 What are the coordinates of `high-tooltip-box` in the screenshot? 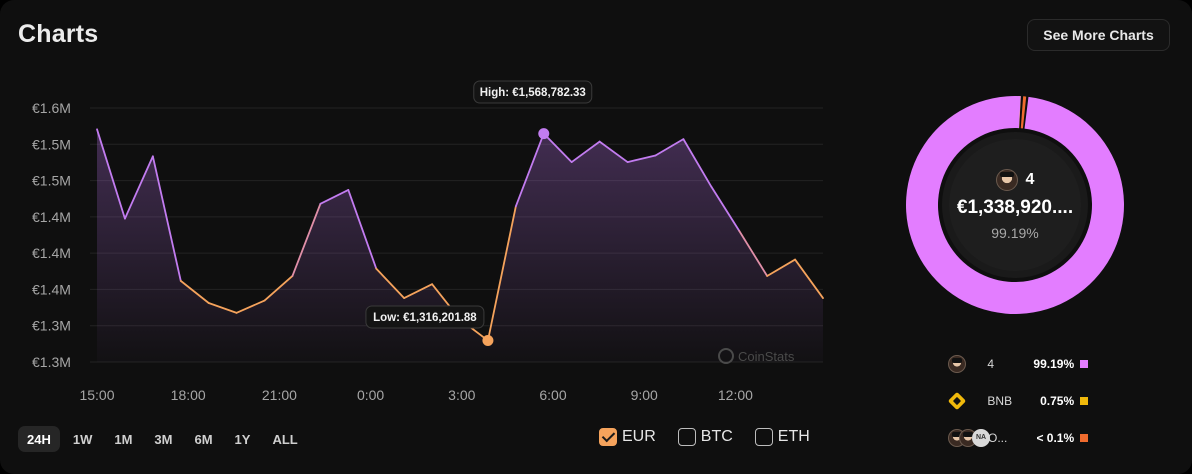 It's located at (533, 92).